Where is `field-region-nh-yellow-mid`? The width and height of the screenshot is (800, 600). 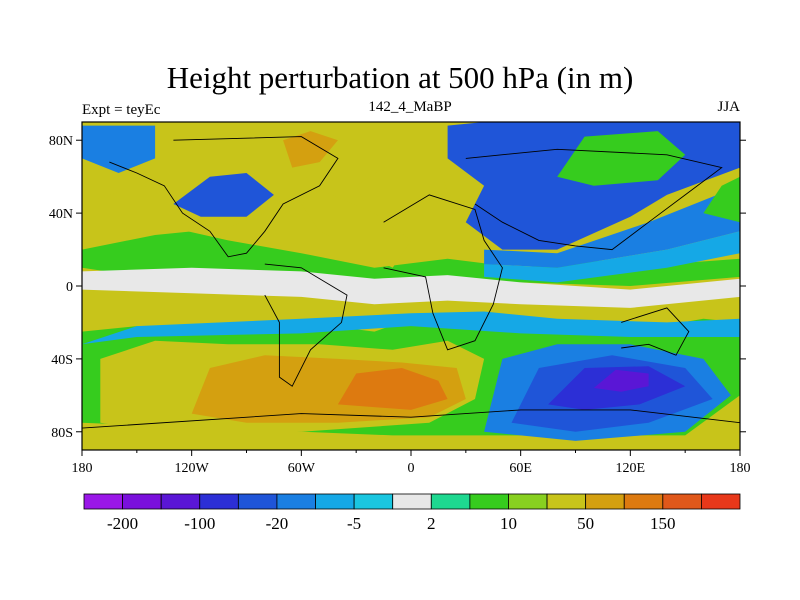 field-region-nh-yellow-mid is located at coordinates (402, 183).